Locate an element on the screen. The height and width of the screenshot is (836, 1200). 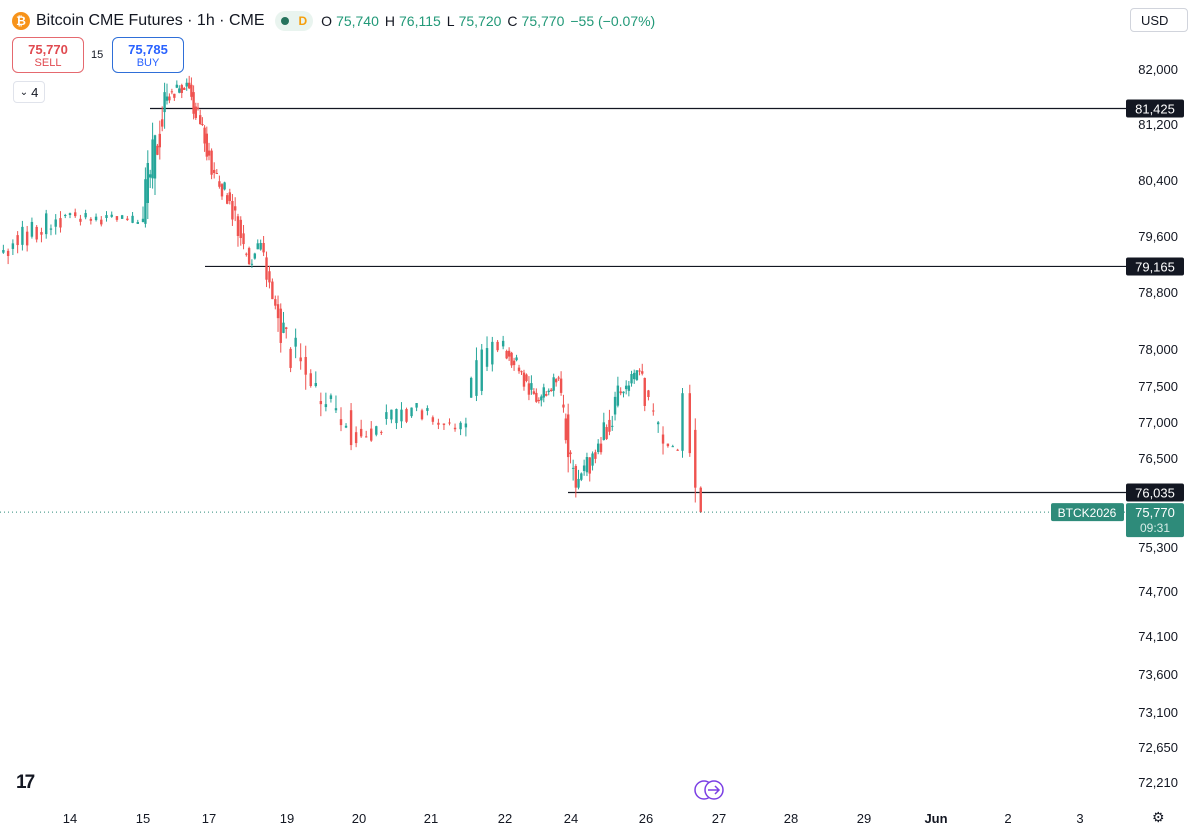
currency-select: USD is located at coordinates (1159, 20).